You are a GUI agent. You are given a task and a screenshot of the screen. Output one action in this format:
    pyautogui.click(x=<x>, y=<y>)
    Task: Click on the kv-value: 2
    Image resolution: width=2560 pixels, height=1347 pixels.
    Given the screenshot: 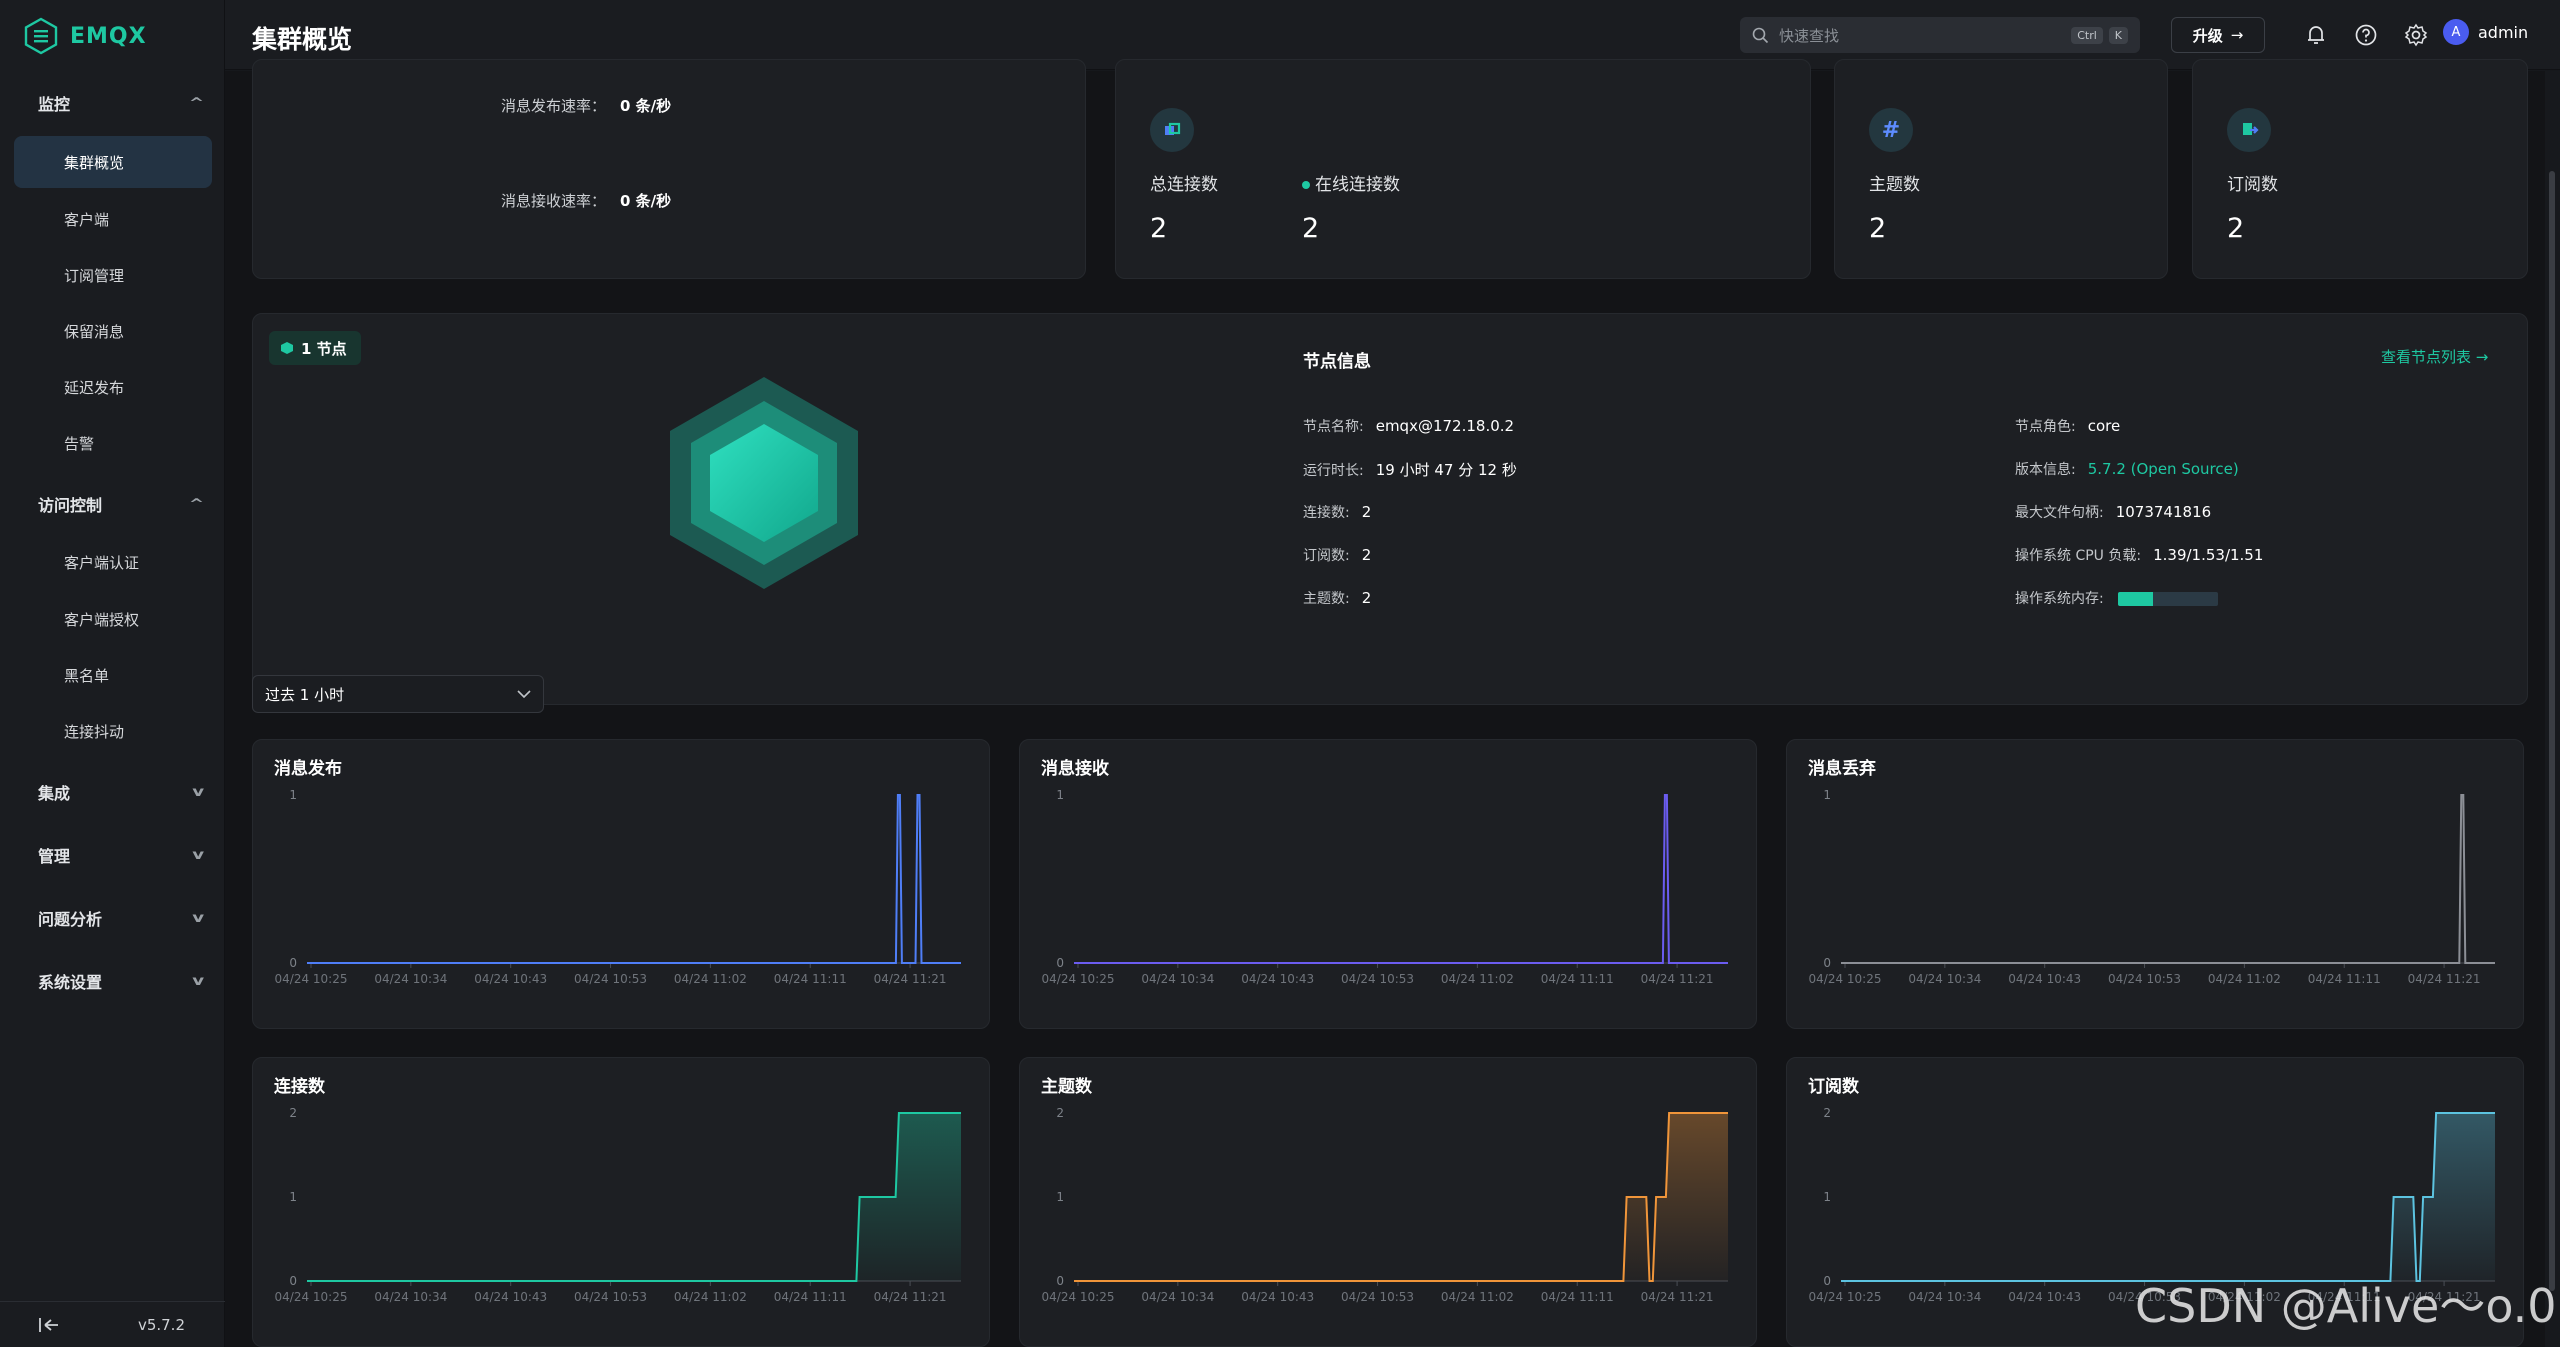 What is the action you would take?
    pyautogui.click(x=1366, y=598)
    